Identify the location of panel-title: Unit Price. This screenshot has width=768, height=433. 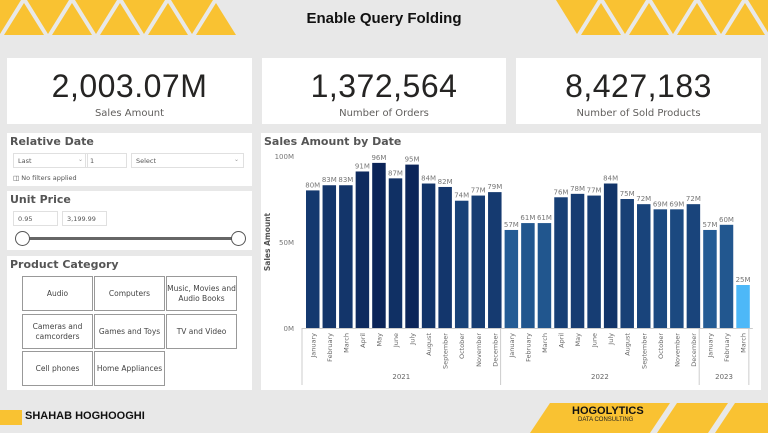
(40, 199).